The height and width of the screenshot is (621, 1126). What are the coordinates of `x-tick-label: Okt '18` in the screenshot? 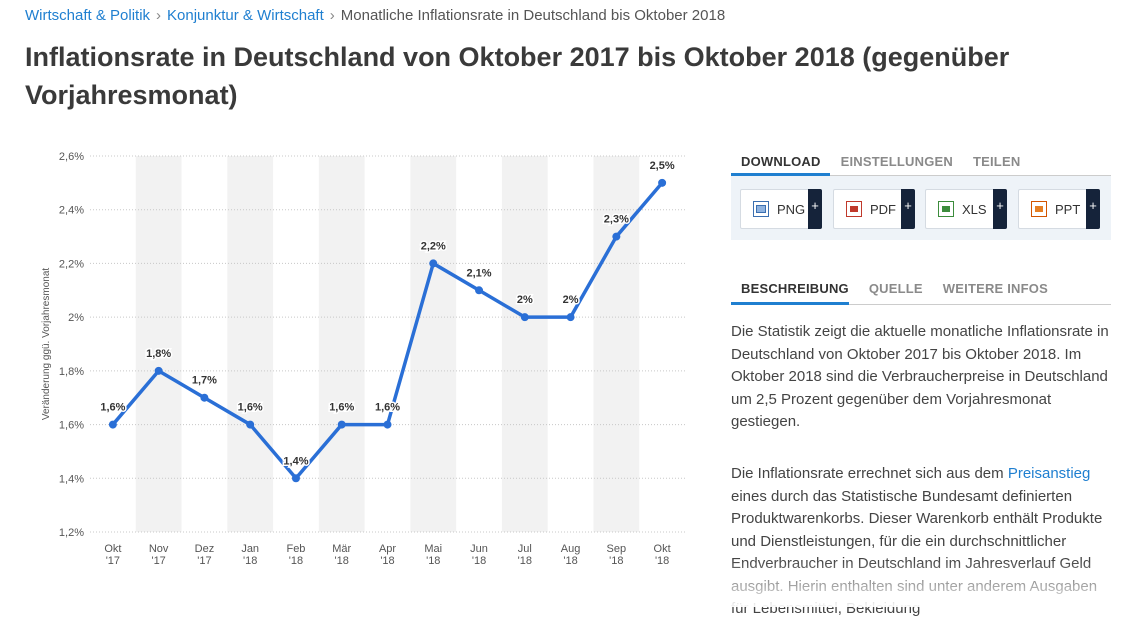 It's located at (662, 555).